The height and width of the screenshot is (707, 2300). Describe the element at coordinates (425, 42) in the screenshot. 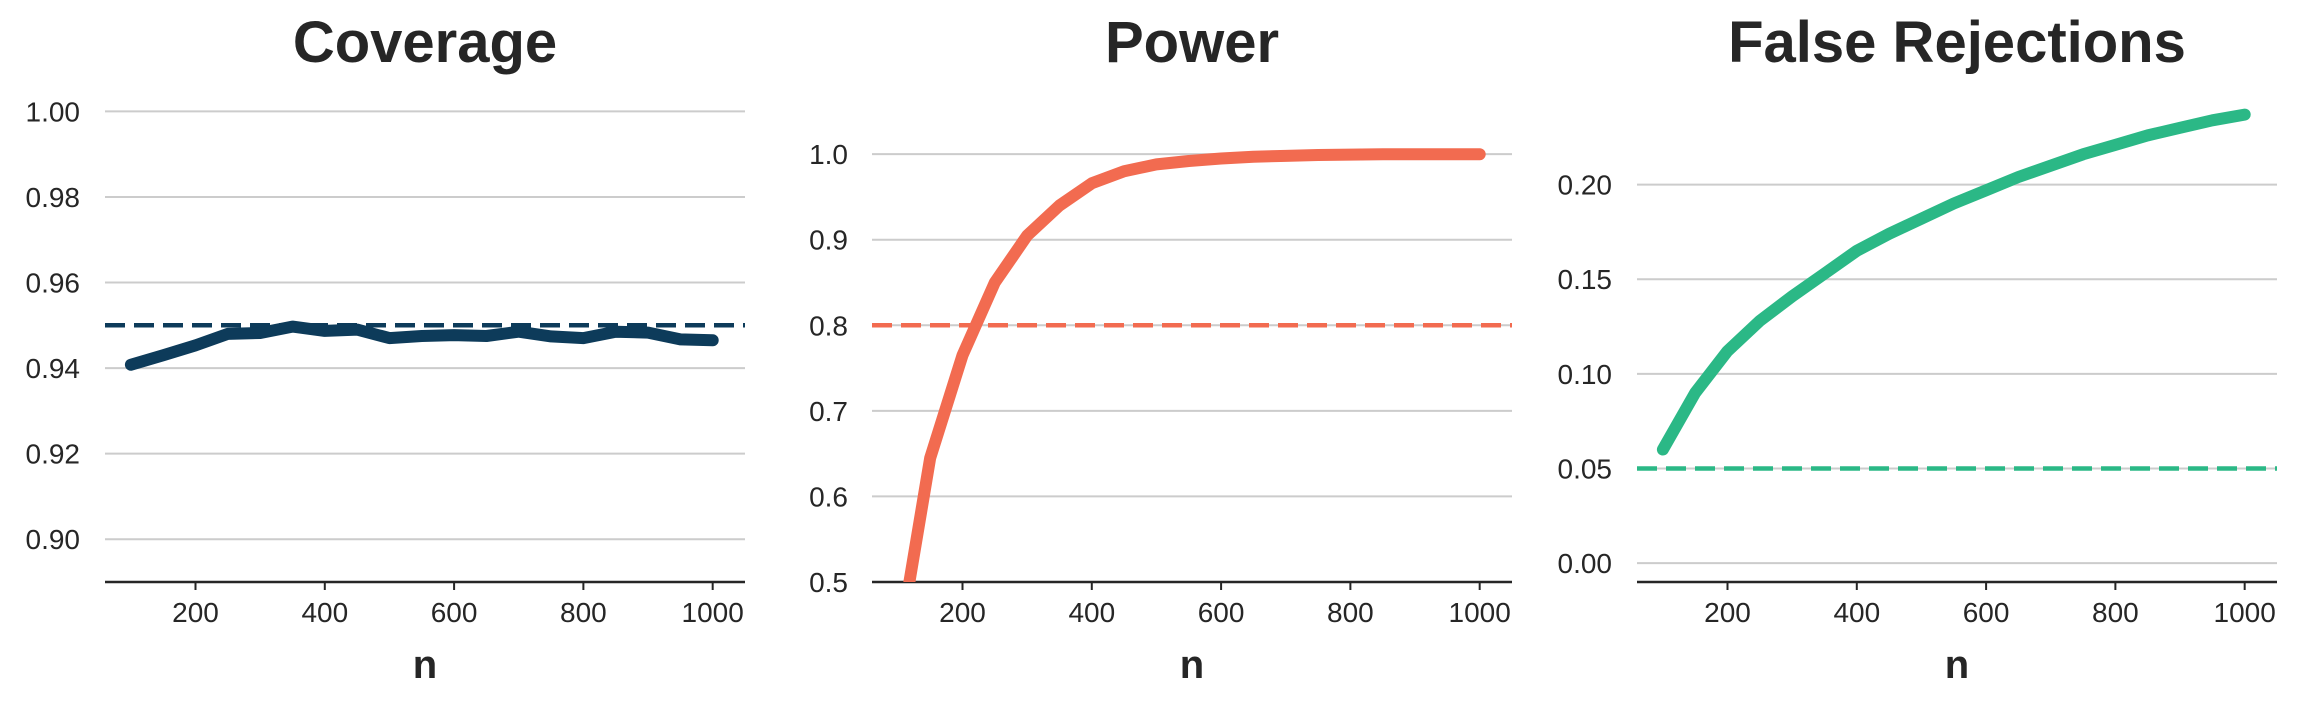

I see `panel-title: Coverage` at that location.